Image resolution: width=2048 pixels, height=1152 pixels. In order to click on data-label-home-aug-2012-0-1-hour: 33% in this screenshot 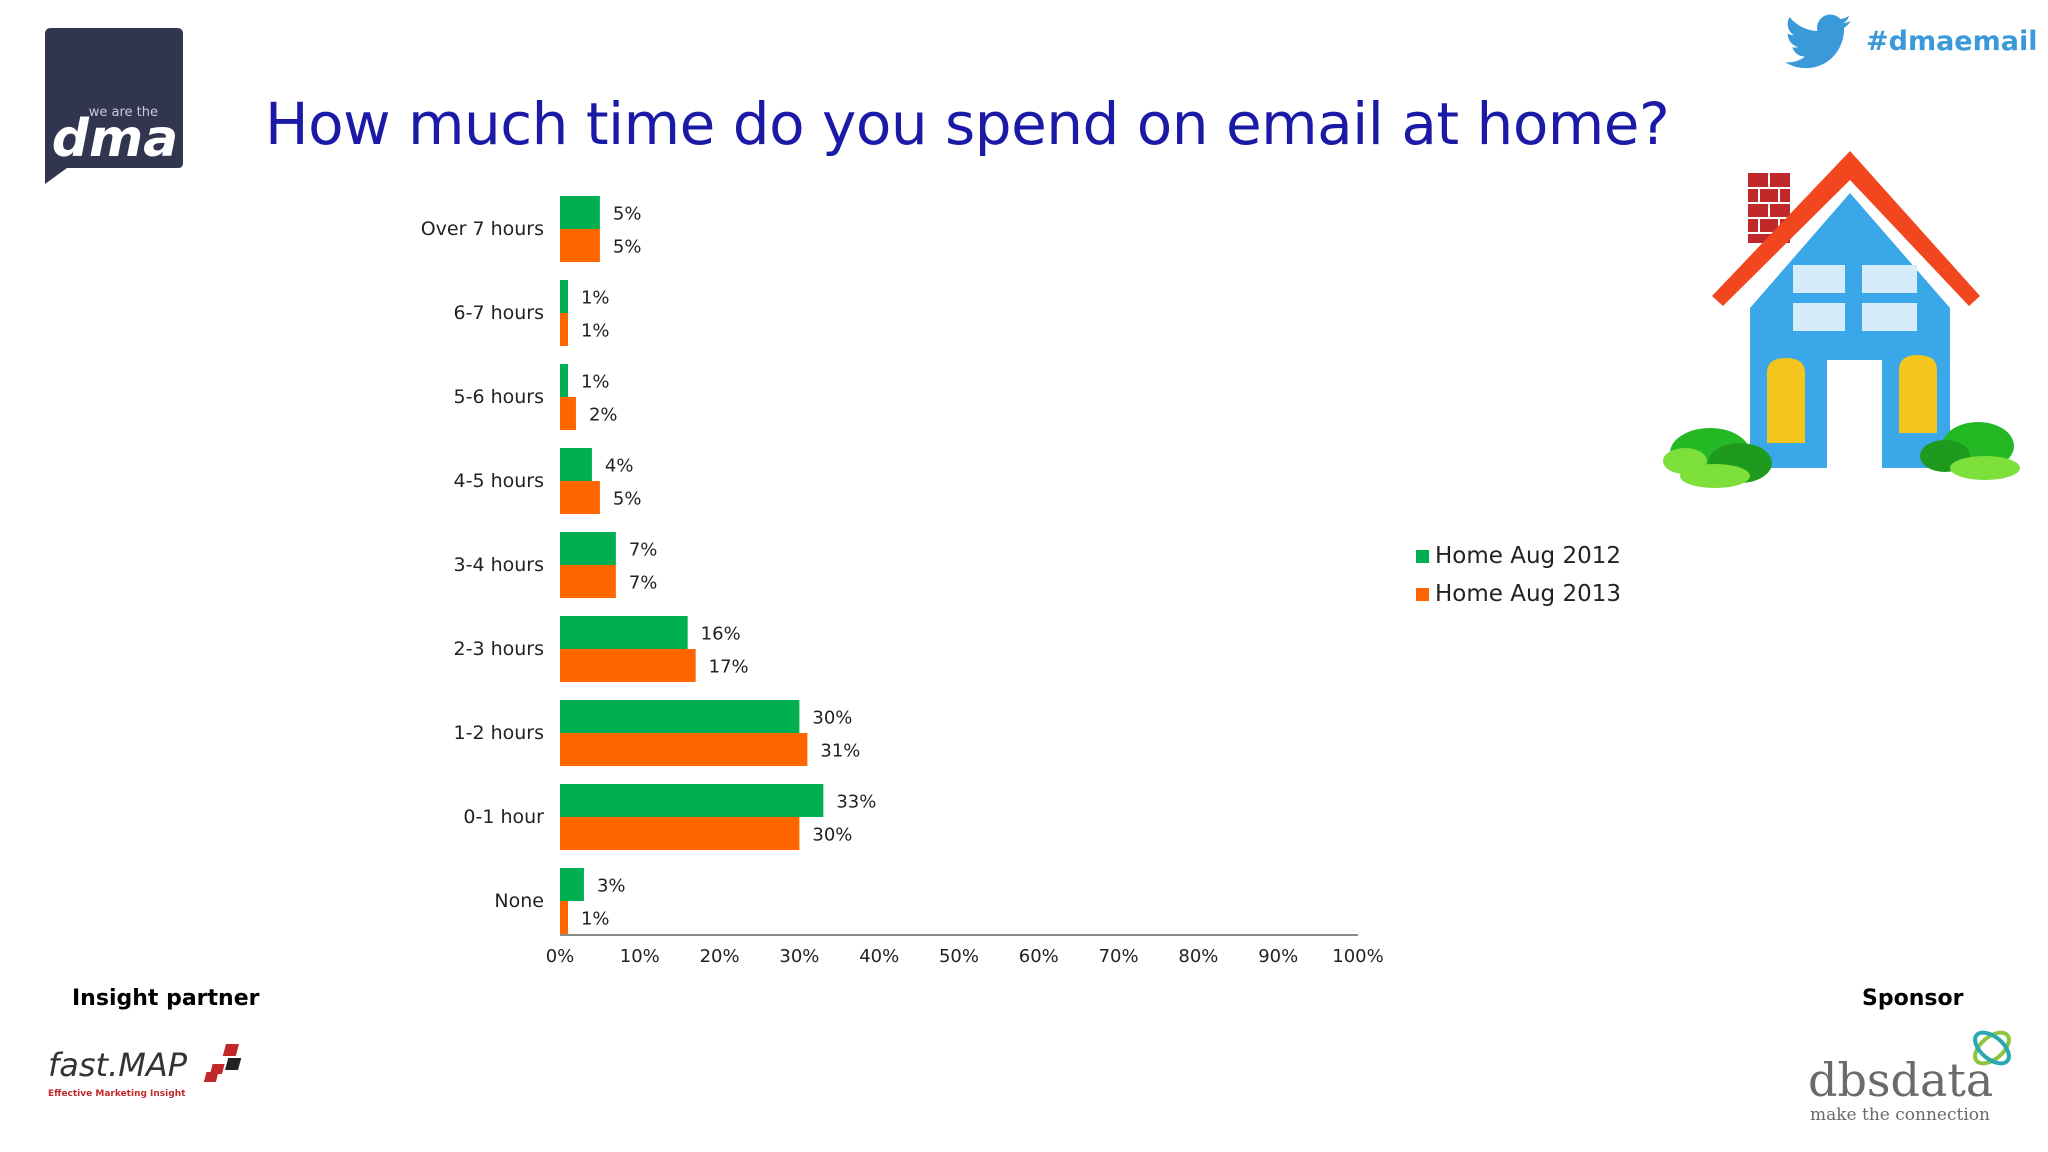, I will do `click(856, 802)`.